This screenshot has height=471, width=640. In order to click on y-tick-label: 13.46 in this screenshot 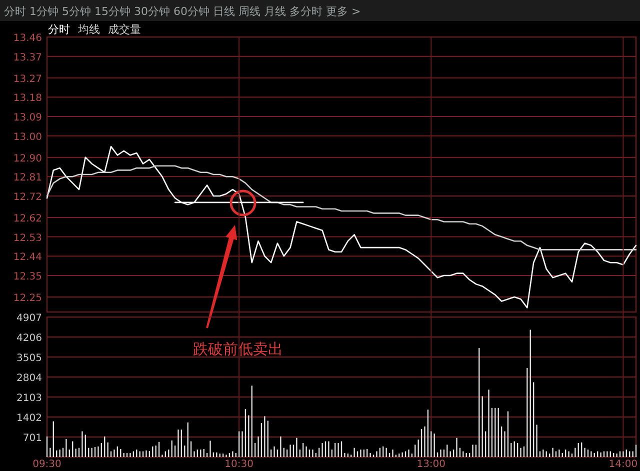, I will do `click(27, 38)`.